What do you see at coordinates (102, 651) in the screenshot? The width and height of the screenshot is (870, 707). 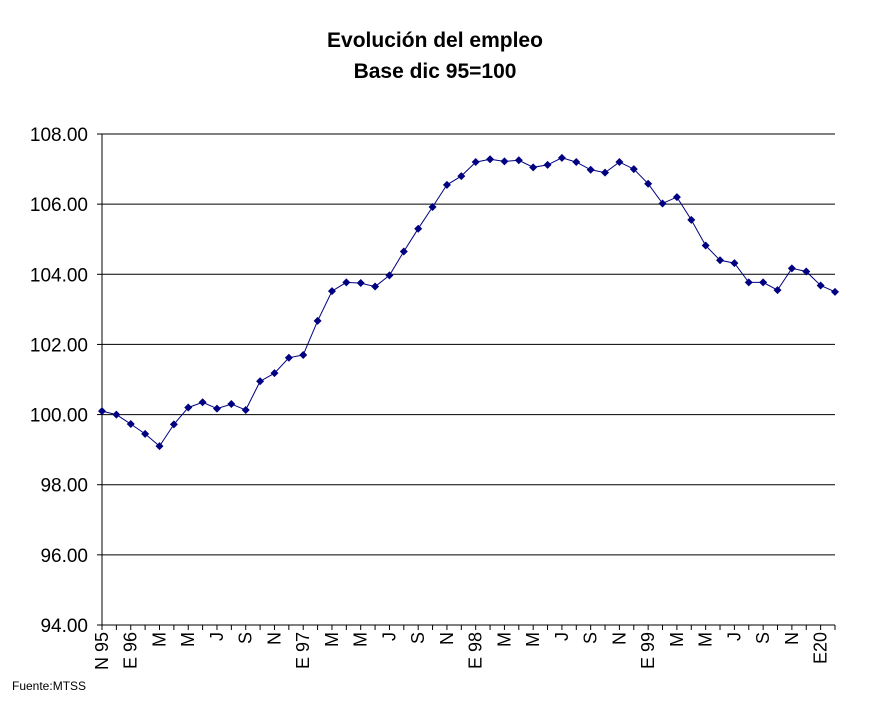 I see `x-tick-label: N 95` at bounding box center [102, 651].